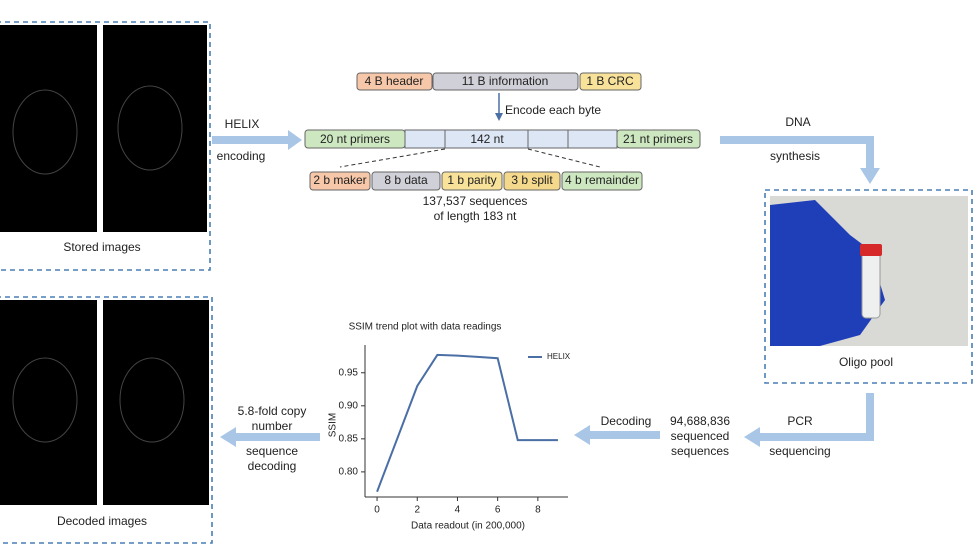 The width and height of the screenshot is (977, 550). What do you see at coordinates (355, 139) in the screenshot?
I see `cell-text: 20 nt primers` at bounding box center [355, 139].